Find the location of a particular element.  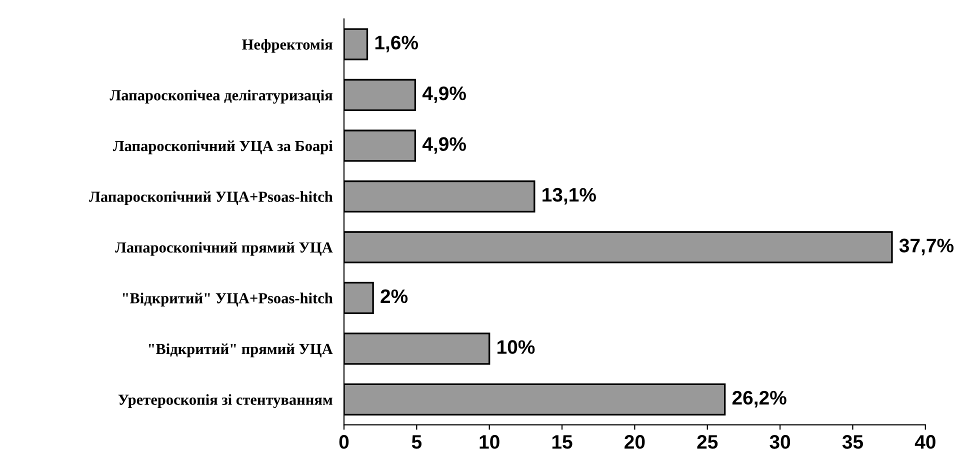

x-tick-label: 5 is located at coordinates (417, 442).